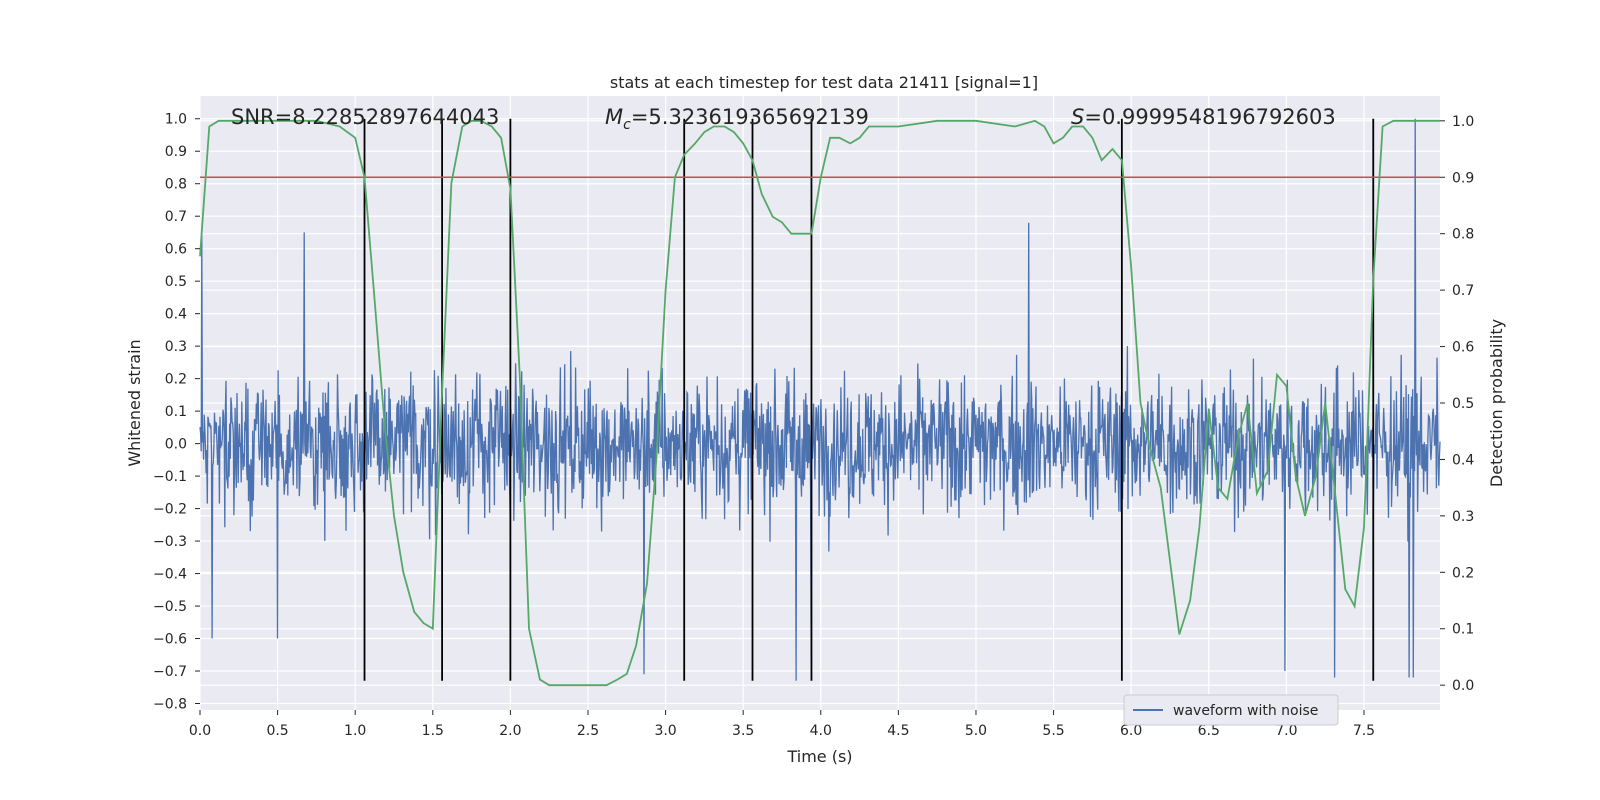 This screenshot has height=800, width=1600. What do you see at coordinates (819, 756) in the screenshot?
I see `x-axis-label: Time (s)` at bounding box center [819, 756].